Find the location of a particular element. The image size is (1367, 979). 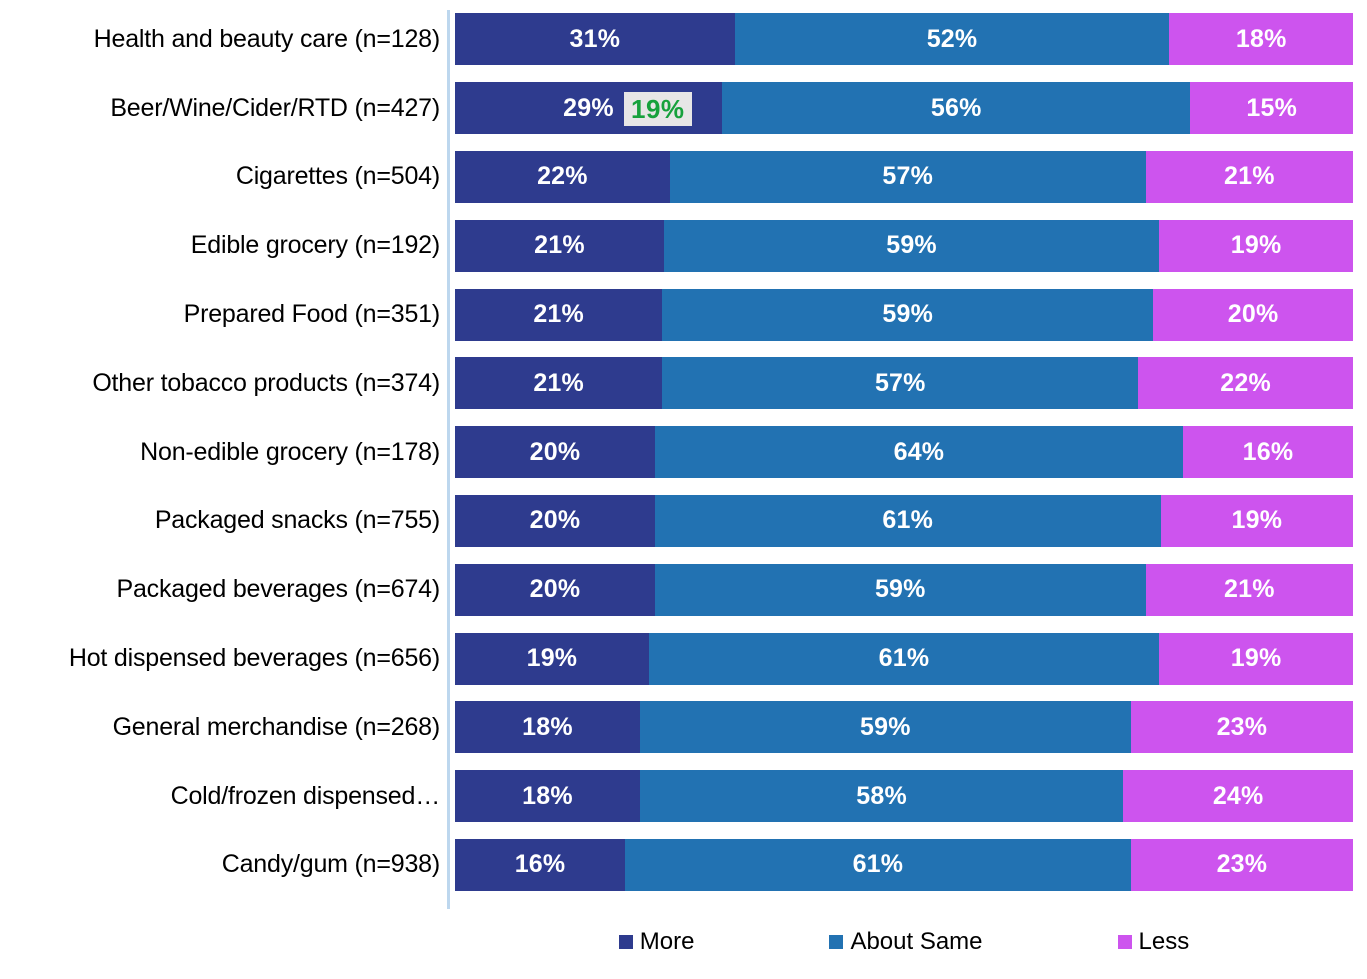

category-label: Beer/Wine/Cider/RTD (n=427) is located at coordinates (275, 107).